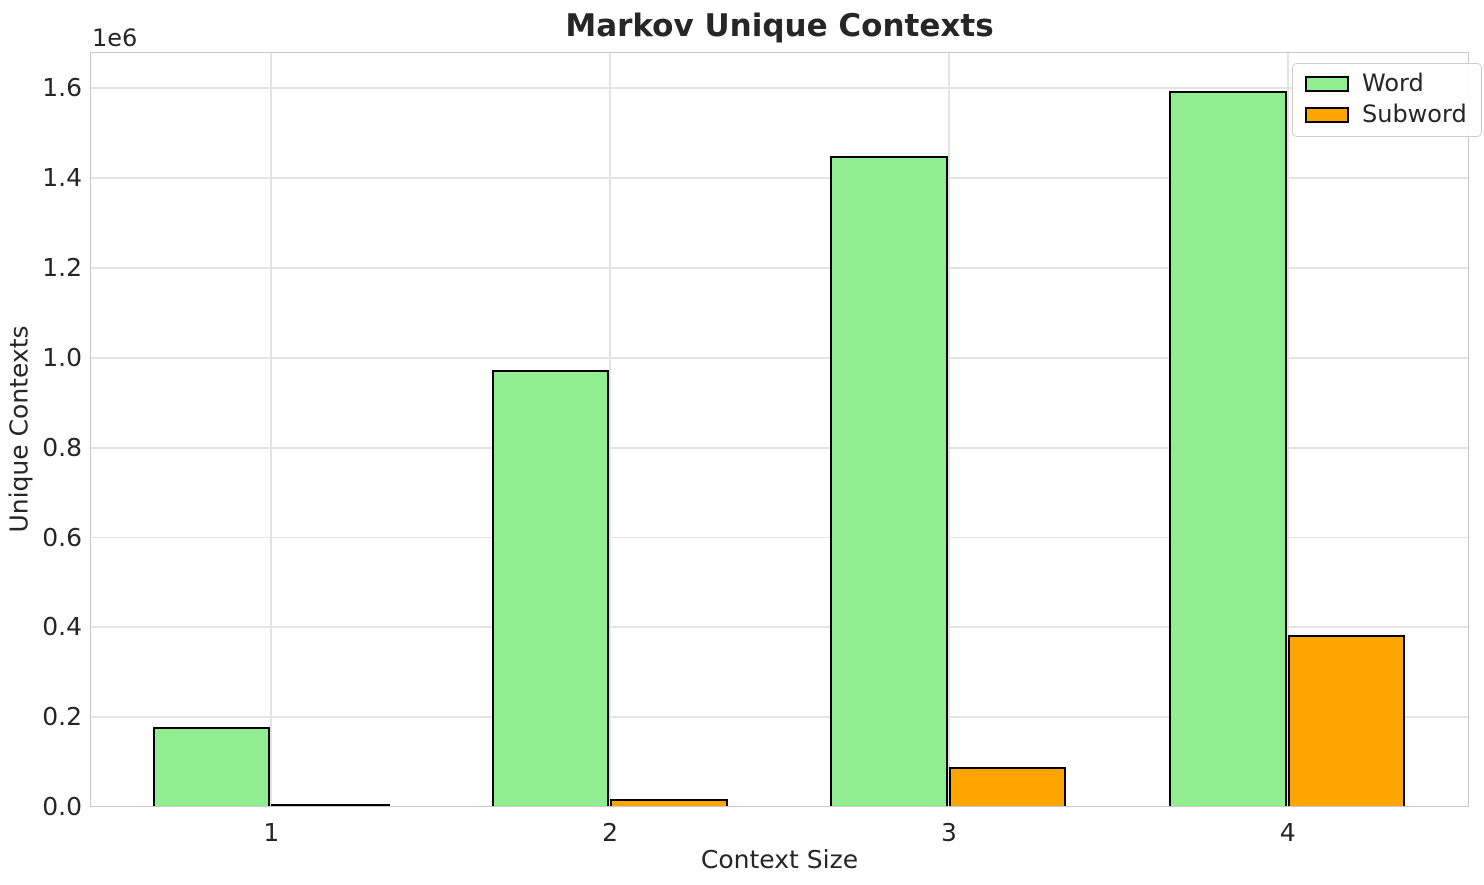 The height and width of the screenshot is (885, 1484). Describe the element at coordinates (62, 717) in the screenshot. I see `y-tick-label: 0.2` at that location.